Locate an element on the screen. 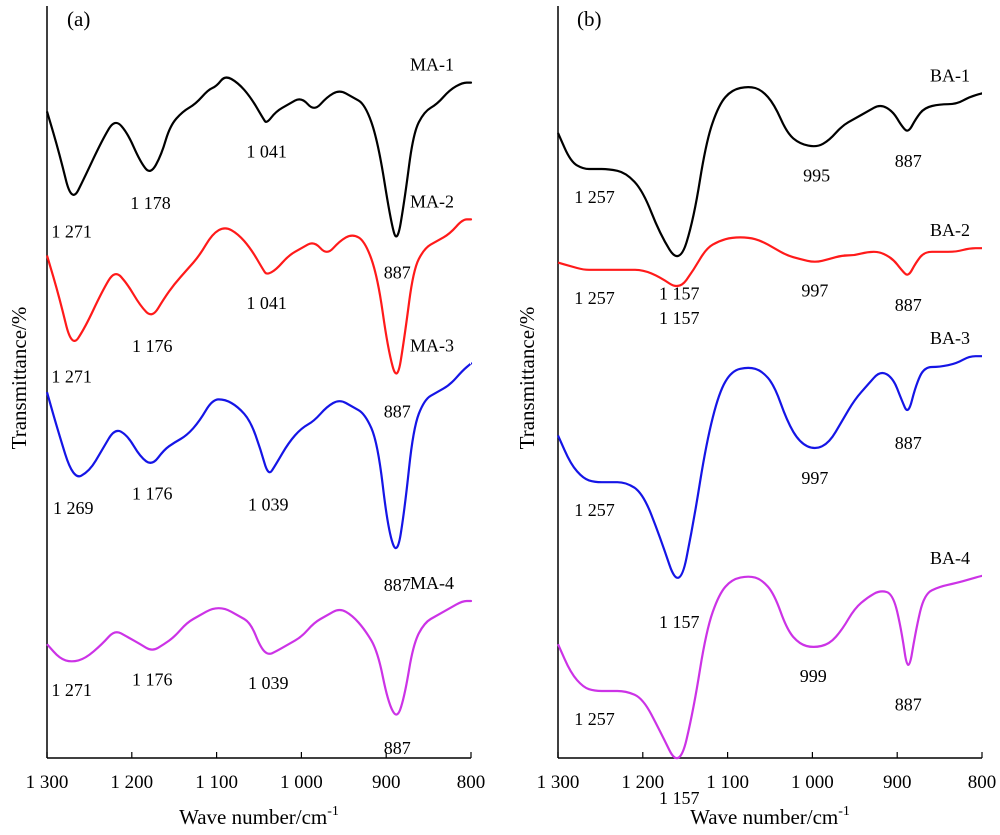  series-ma-1: MA-1 1 271 1 178 1 041 887 is located at coordinates (259, 169).